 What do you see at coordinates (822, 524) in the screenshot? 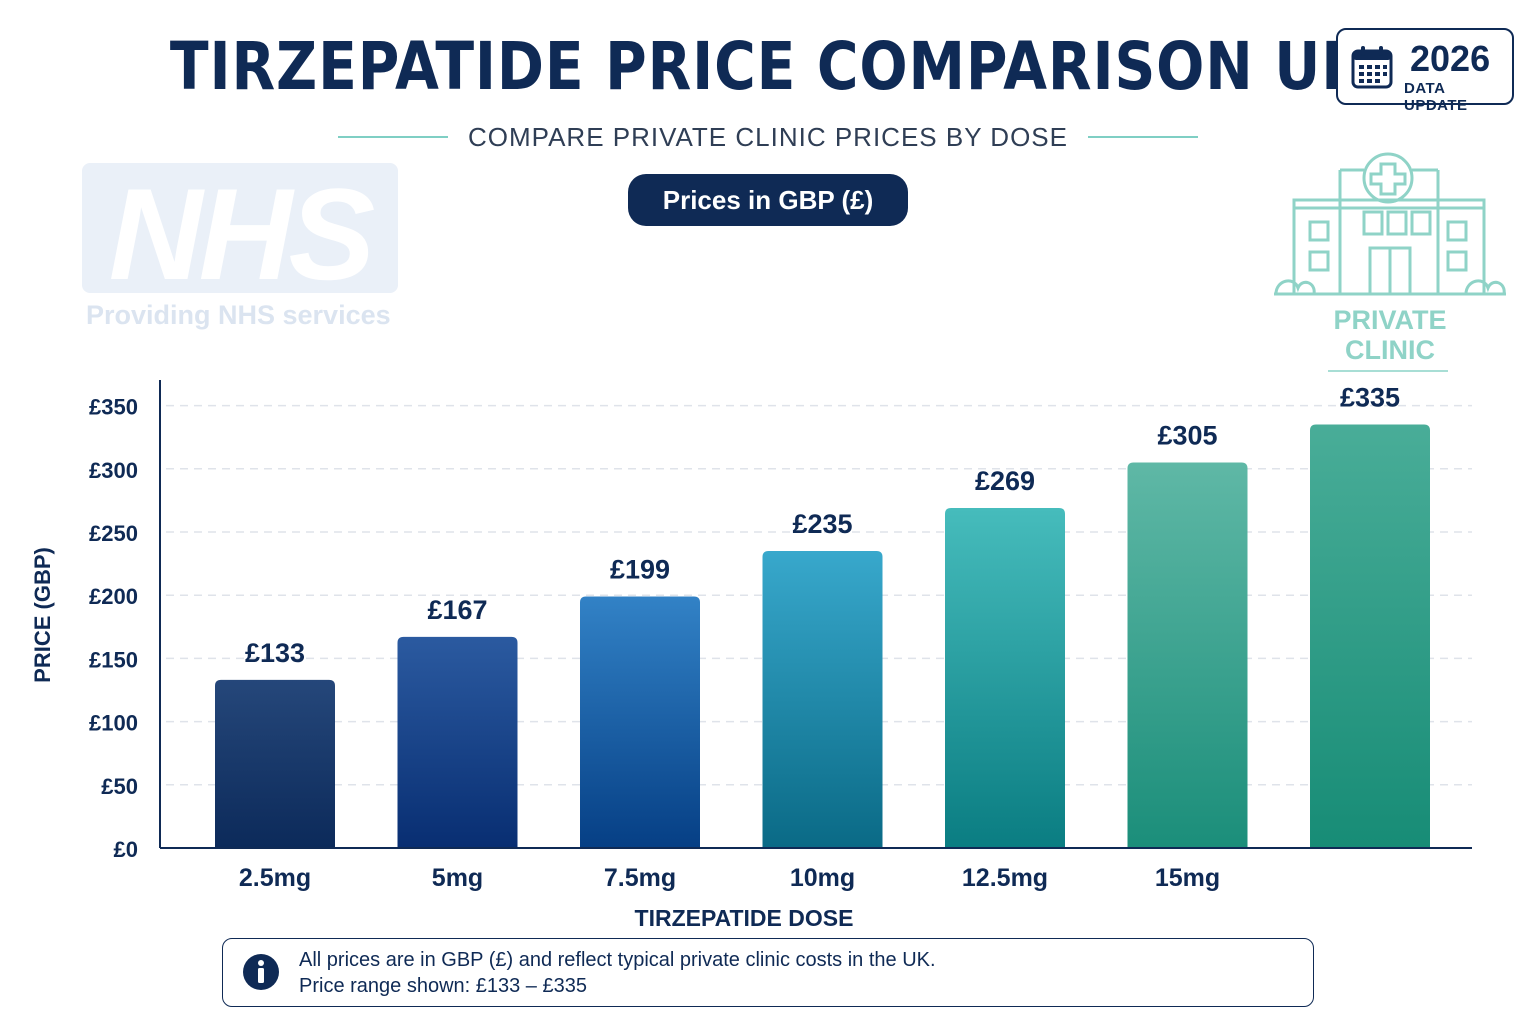
I see `bar-value-label: £235` at bounding box center [822, 524].